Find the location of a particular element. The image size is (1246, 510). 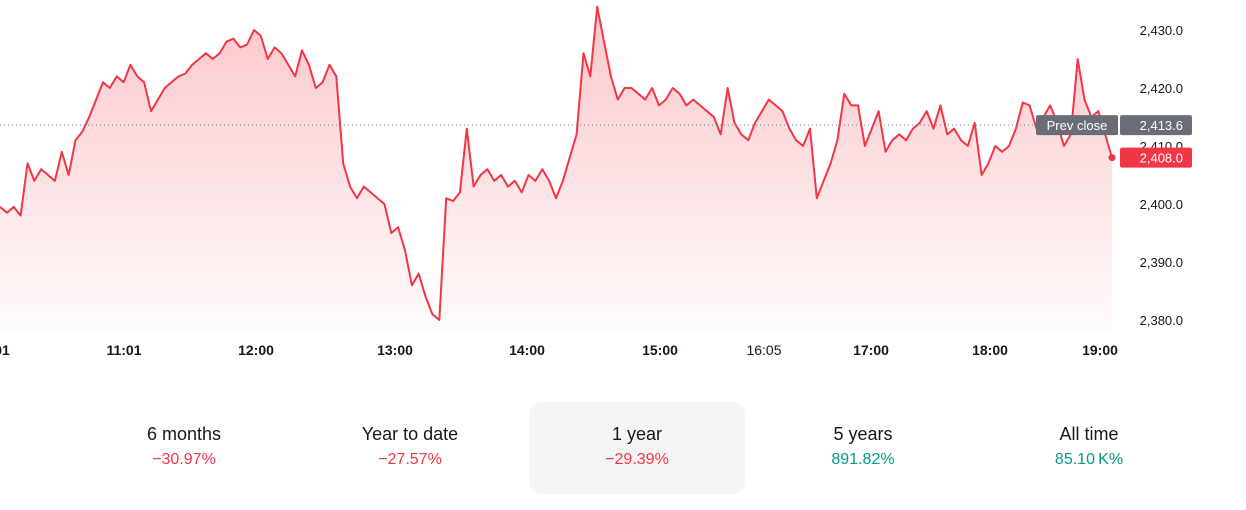

period-label: All time is located at coordinates (1089, 434).